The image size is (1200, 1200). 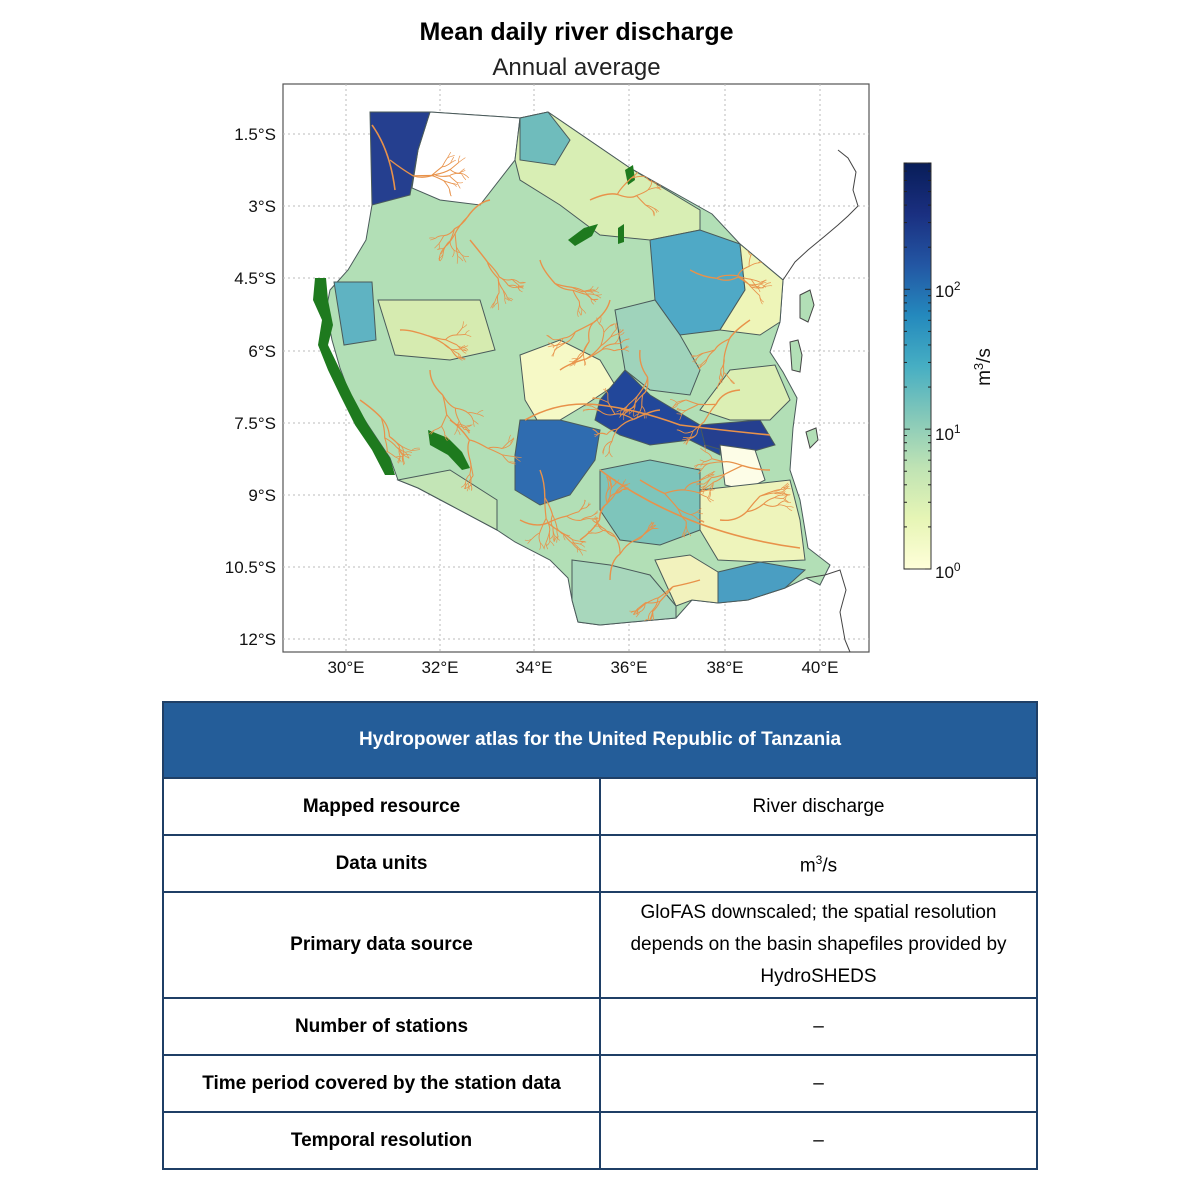 I want to click on mafia-island, so click(x=812, y=438).